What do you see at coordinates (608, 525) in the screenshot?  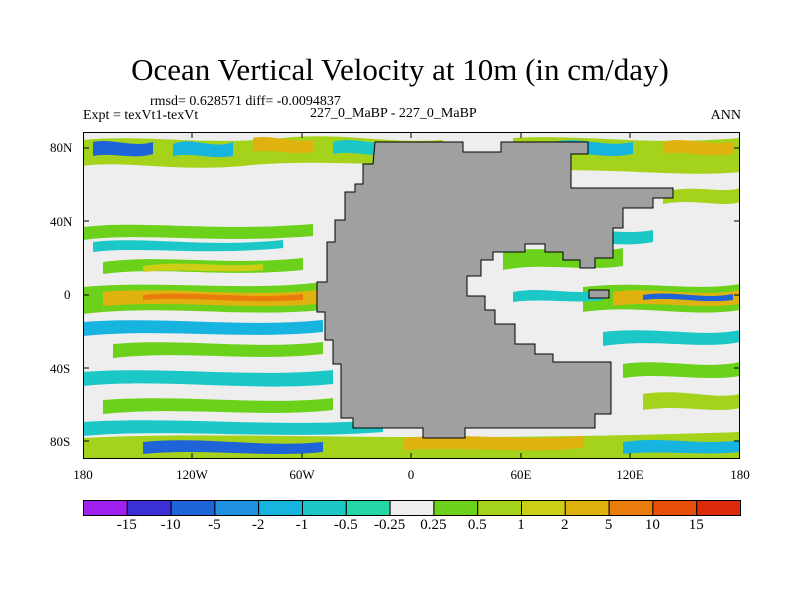 I see `colorbar-label: 5` at bounding box center [608, 525].